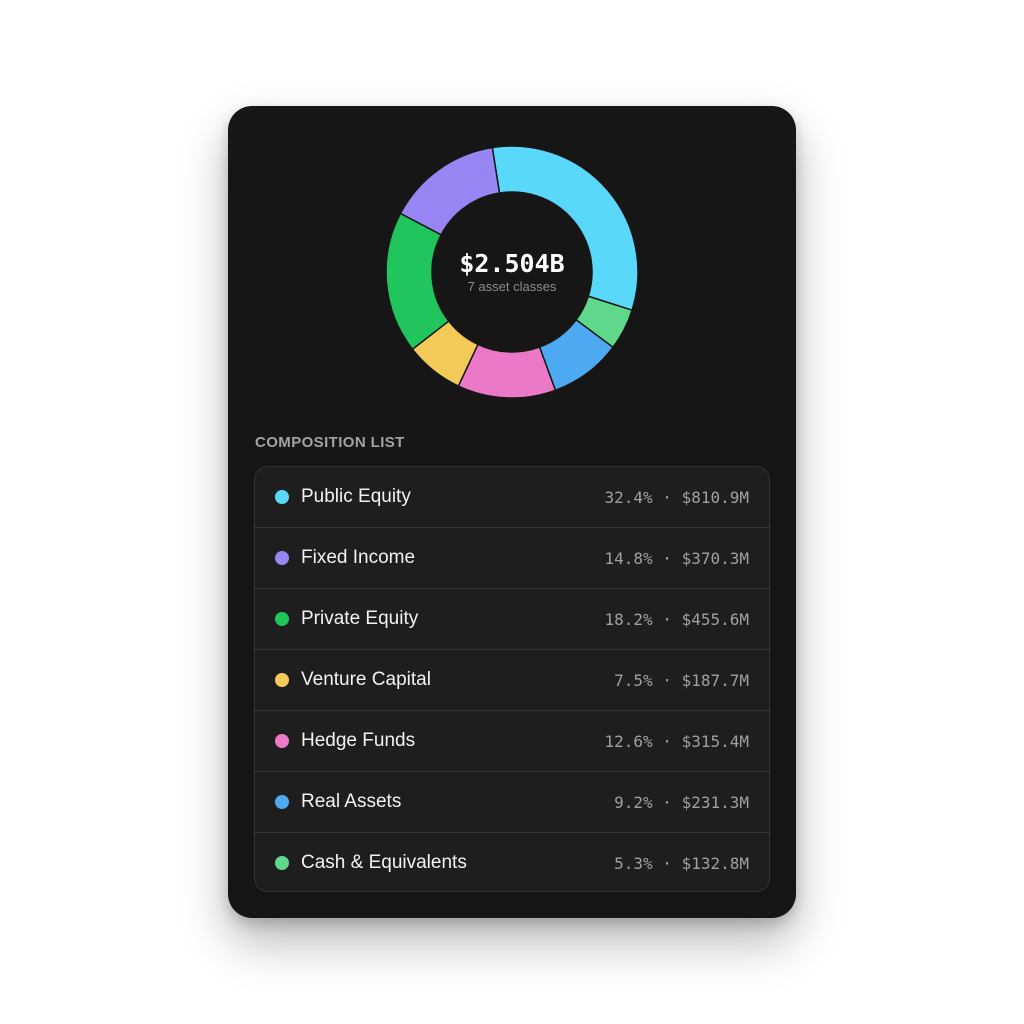  Describe the element at coordinates (715, 619) in the screenshot. I see `amount-value: $455.6M` at that location.